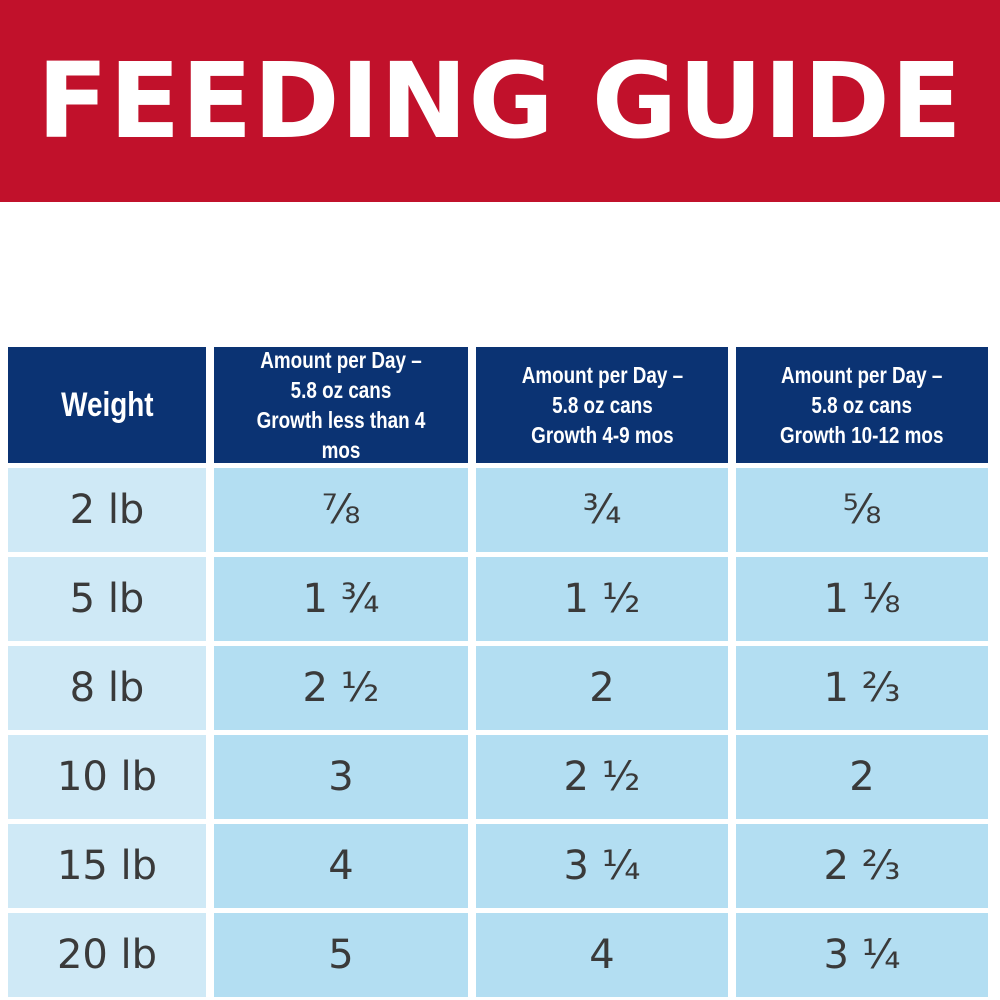  I want to click on weight-cell: 15 lb, so click(107, 866).